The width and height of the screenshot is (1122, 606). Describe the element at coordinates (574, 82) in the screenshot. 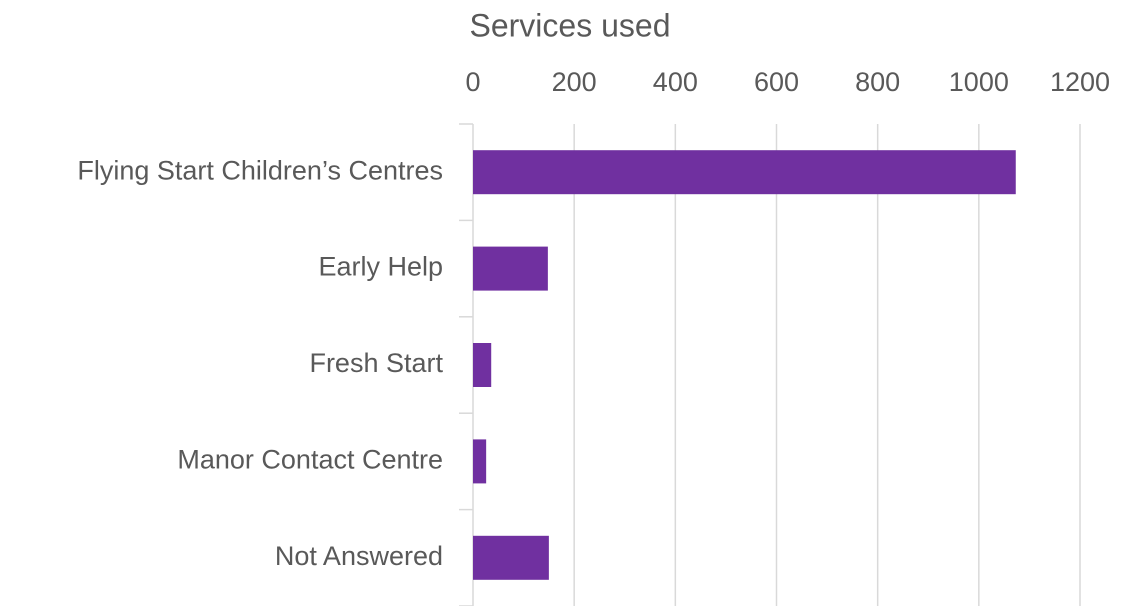

I see `x-tick-label: 200` at that location.